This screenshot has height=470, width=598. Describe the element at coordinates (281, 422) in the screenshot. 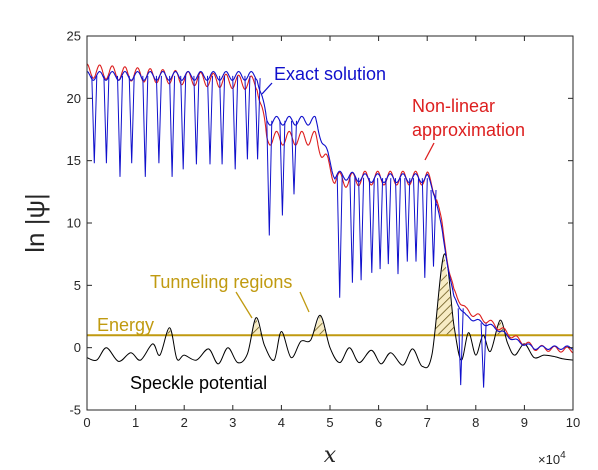

I see `x-tick-label: 4` at that location.